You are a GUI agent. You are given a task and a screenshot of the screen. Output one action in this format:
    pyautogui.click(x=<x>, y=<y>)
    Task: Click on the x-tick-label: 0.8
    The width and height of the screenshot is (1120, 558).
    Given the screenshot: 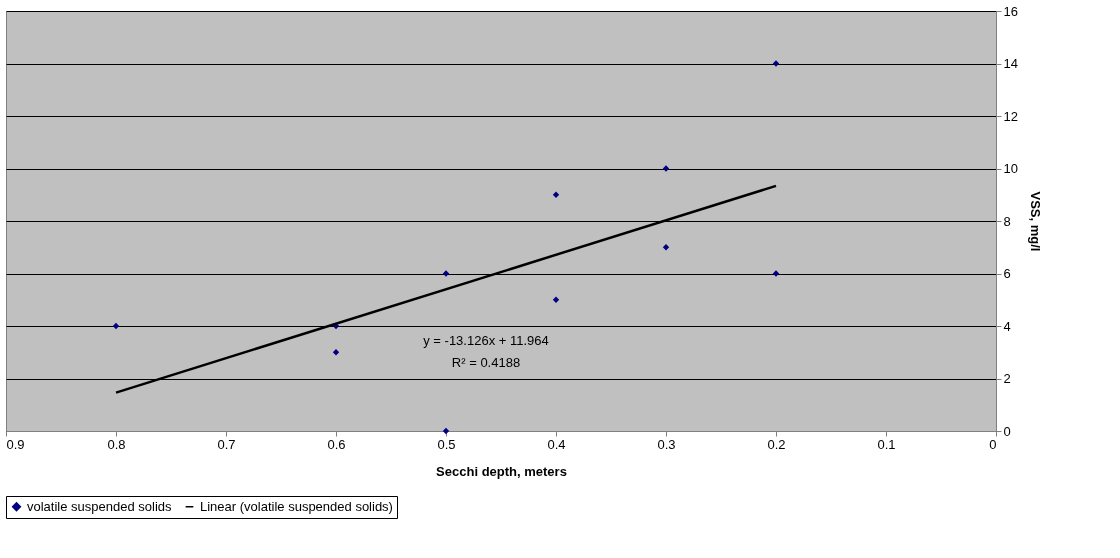 What is the action you would take?
    pyautogui.click(x=116, y=444)
    